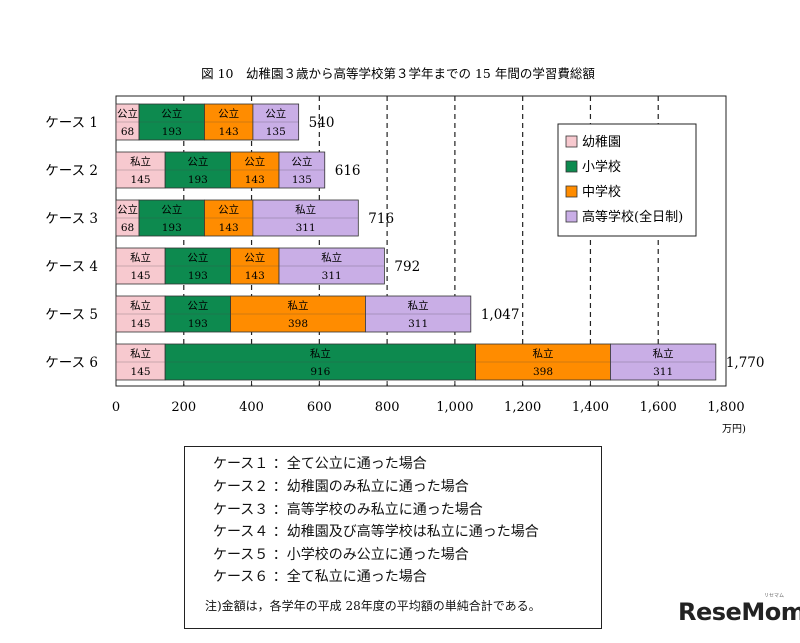  I want to click on x-tick-label-3: 600, so click(319, 407).